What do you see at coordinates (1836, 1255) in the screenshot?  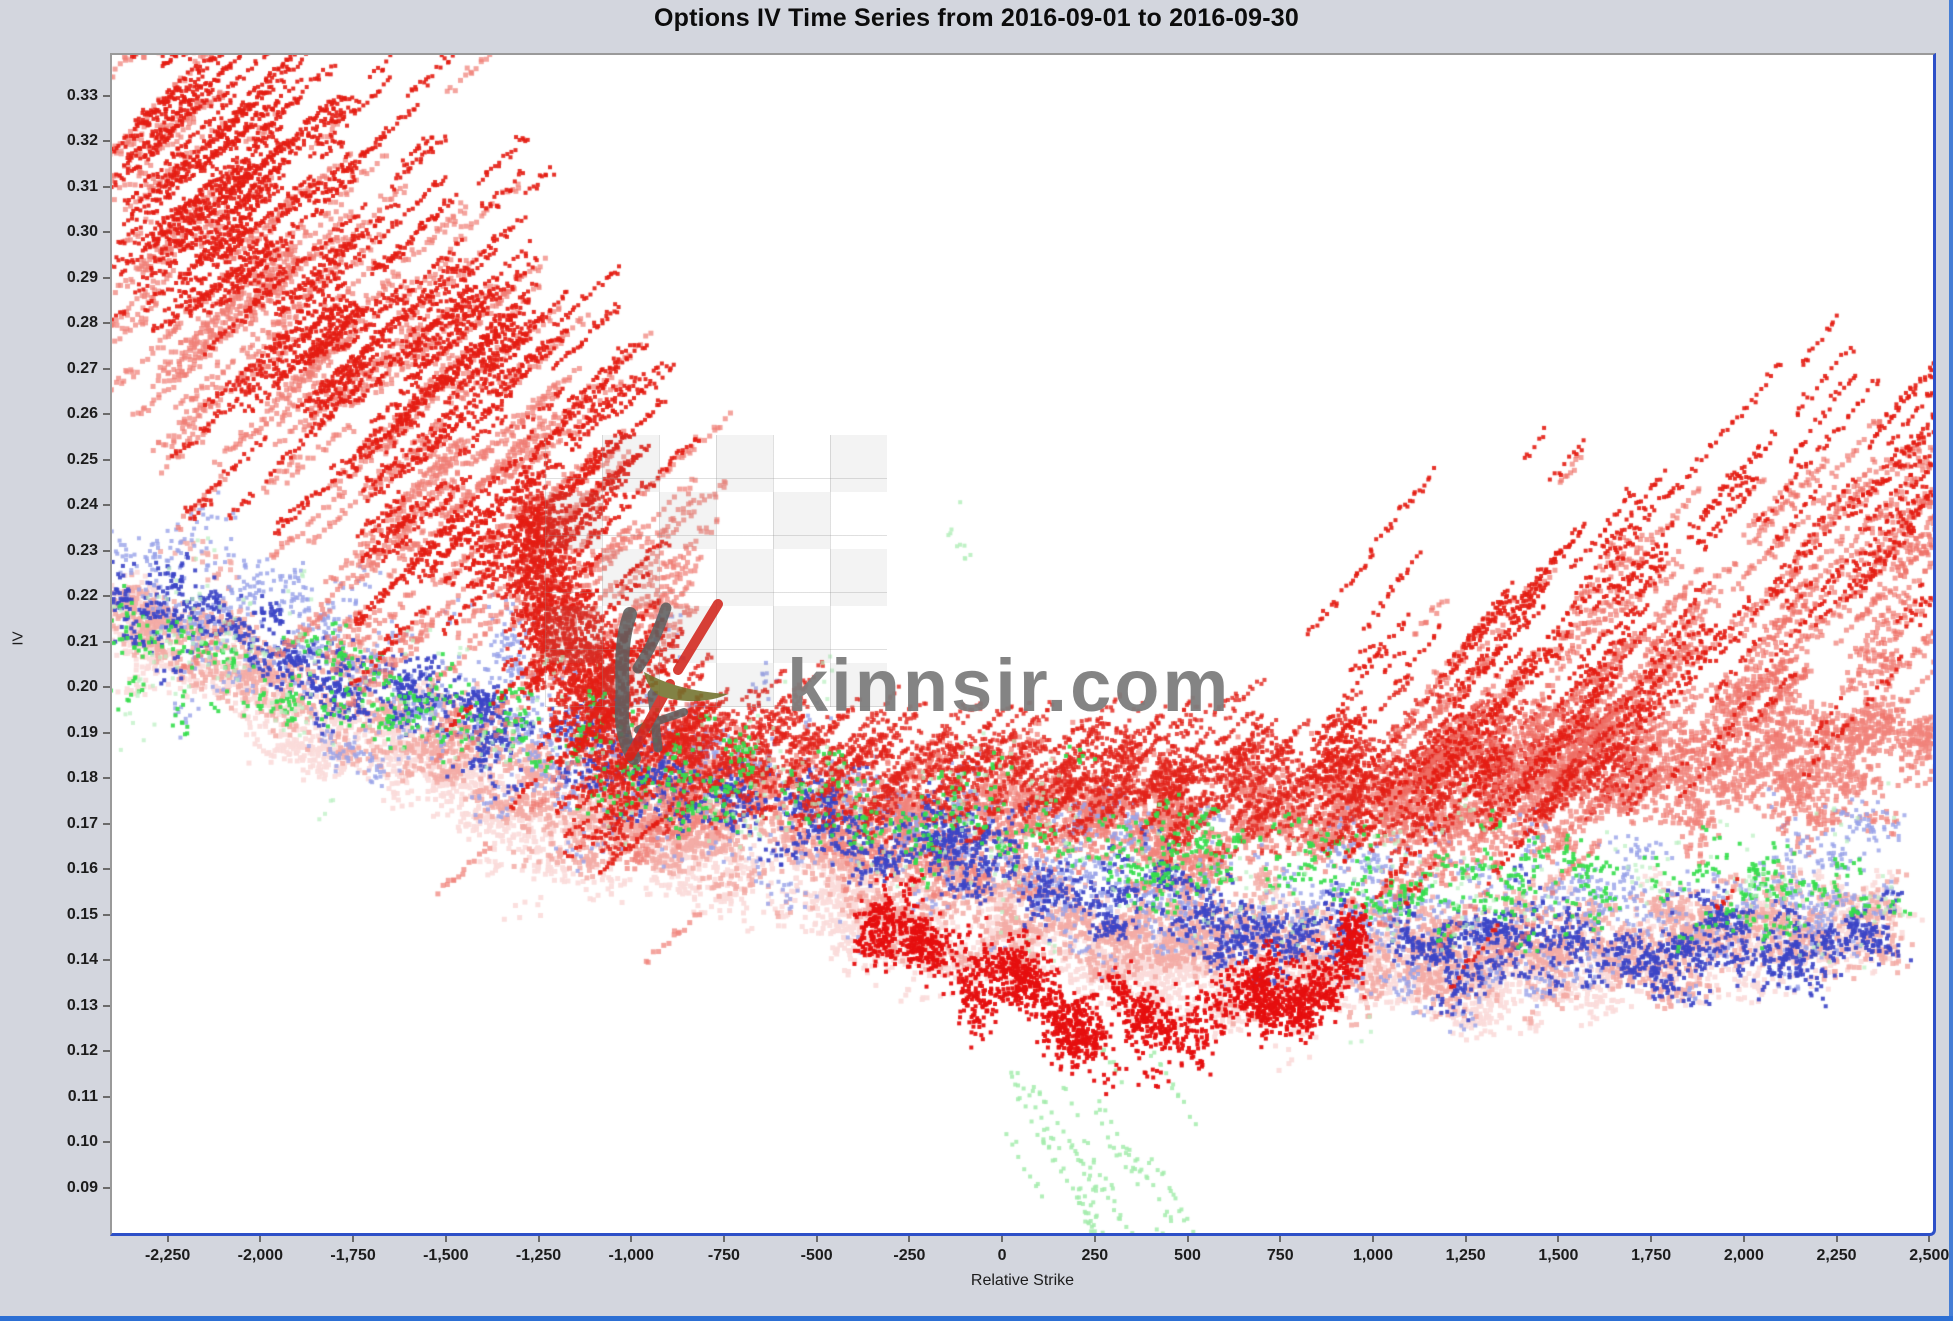 I see `x-tick-label: 2,250` at bounding box center [1836, 1255].